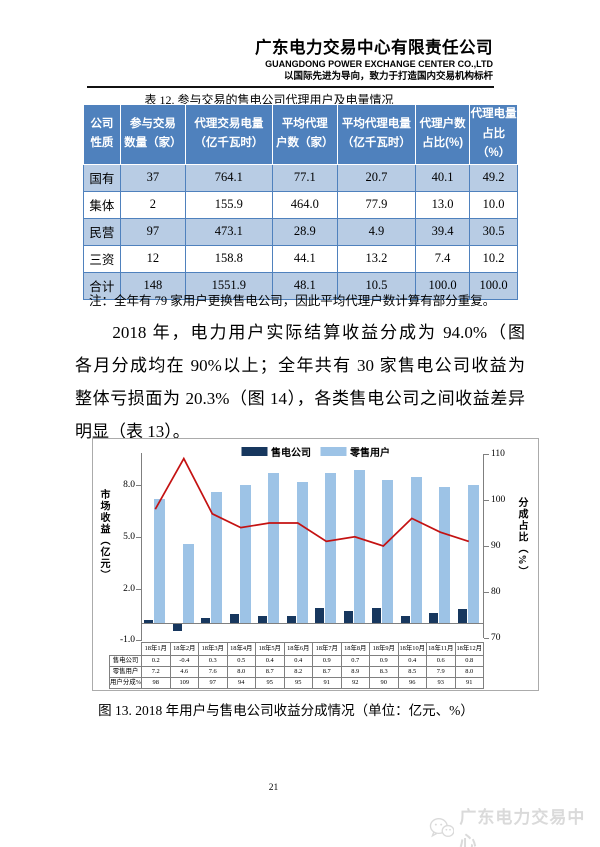  Describe the element at coordinates (156, 672) in the screenshot. I see `grid-cell: 7.2` at that location.